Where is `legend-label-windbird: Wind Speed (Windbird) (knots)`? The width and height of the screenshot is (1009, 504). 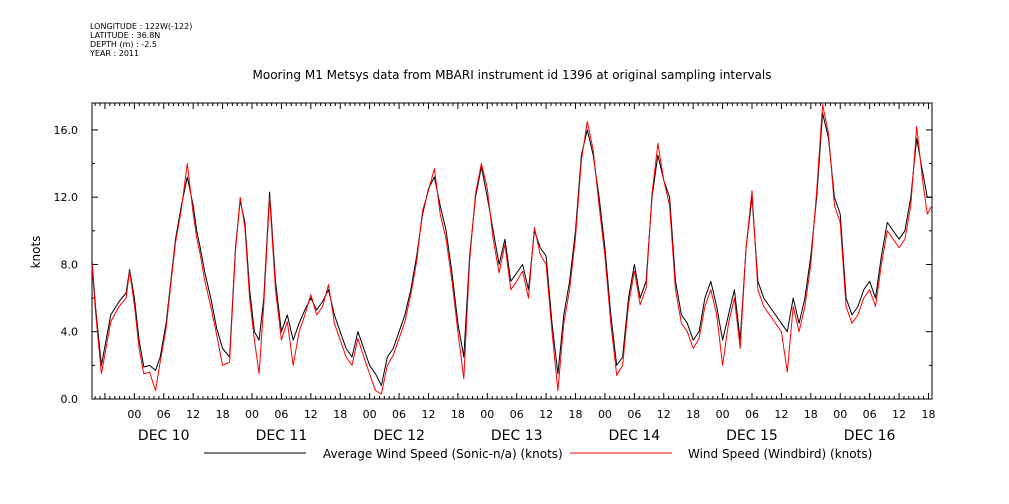 legend-label-windbird: Wind Speed (Windbird) (knots) is located at coordinates (780, 454).